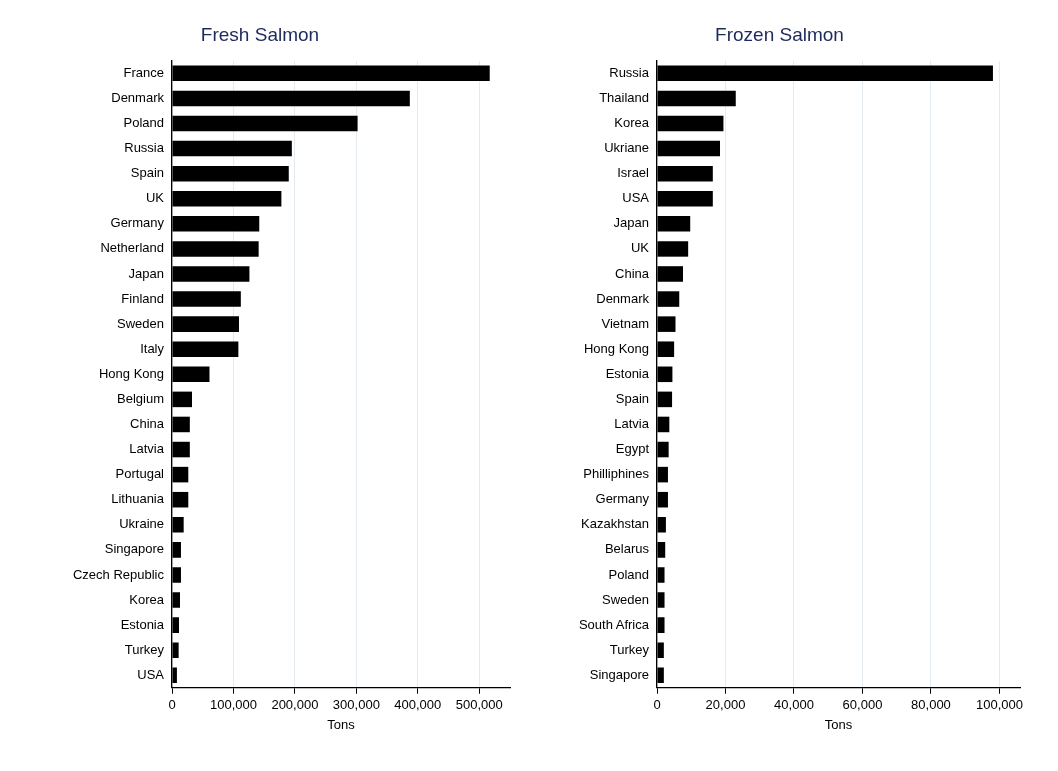 Image resolution: width=1058 pixels, height=771 pixels. What do you see at coordinates (624, 97) in the screenshot?
I see `y-tick-label: Thailand` at bounding box center [624, 97].